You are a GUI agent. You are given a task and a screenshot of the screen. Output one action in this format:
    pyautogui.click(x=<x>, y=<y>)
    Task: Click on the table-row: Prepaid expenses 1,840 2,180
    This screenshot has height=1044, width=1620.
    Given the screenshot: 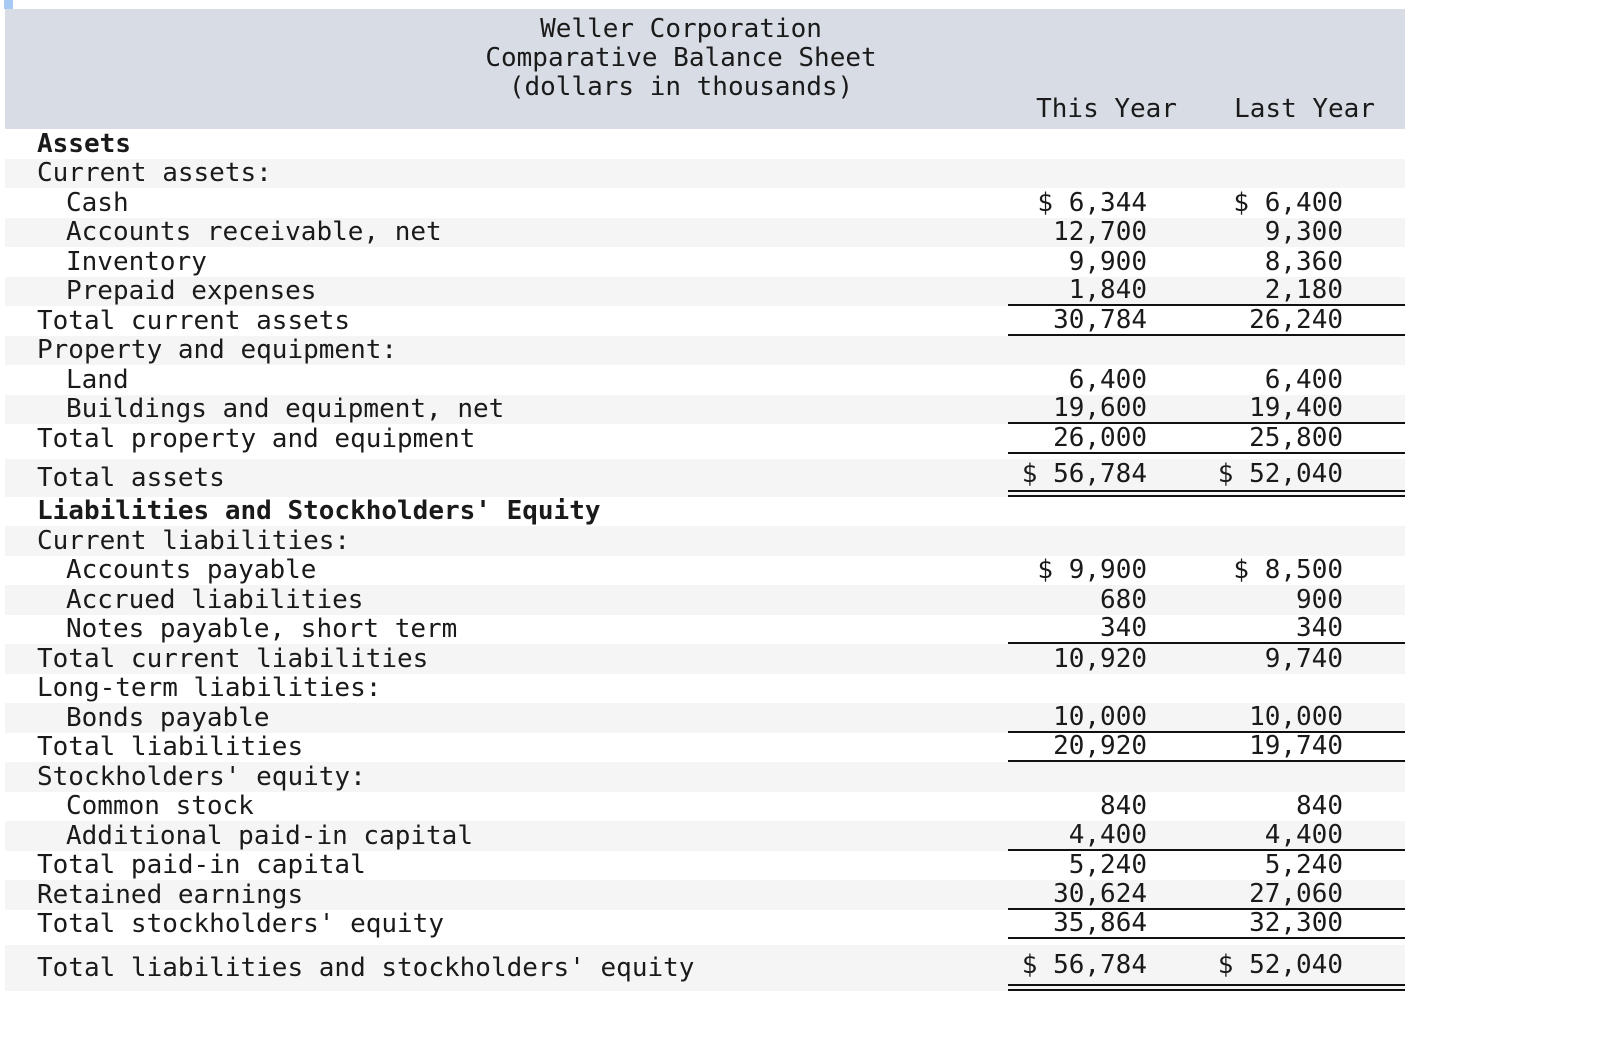 What is the action you would take?
    pyautogui.click(x=705, y=291)
    